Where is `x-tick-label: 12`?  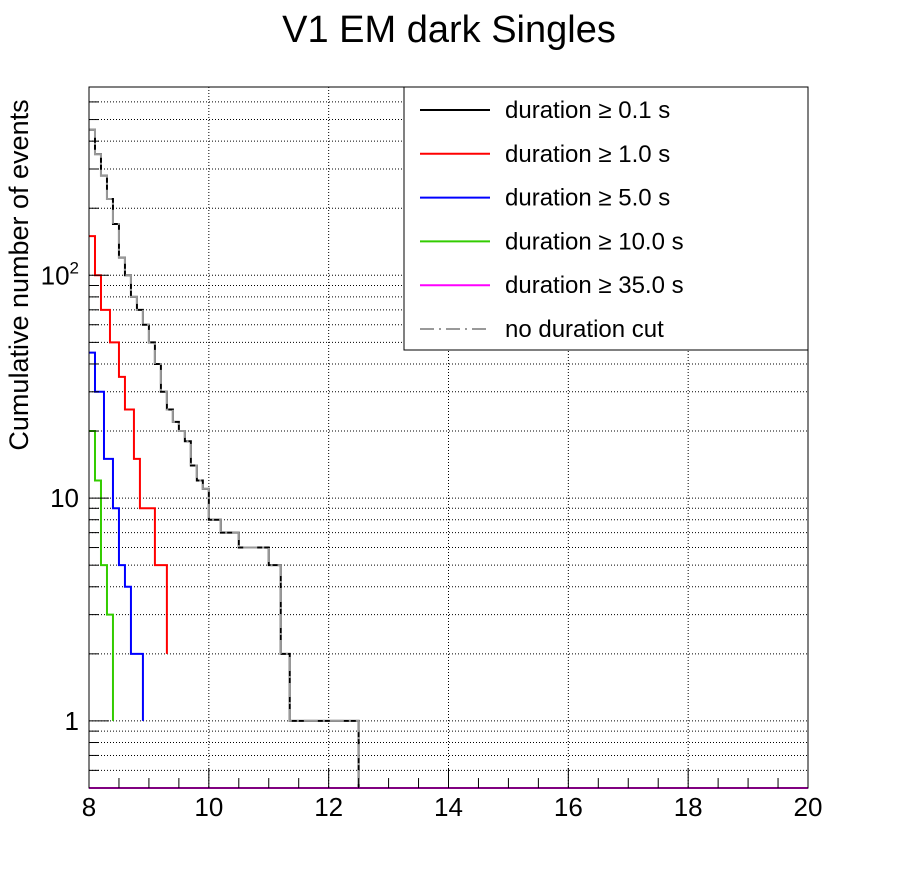 x-tick-label: 12 is located at coordinates (328, 807).